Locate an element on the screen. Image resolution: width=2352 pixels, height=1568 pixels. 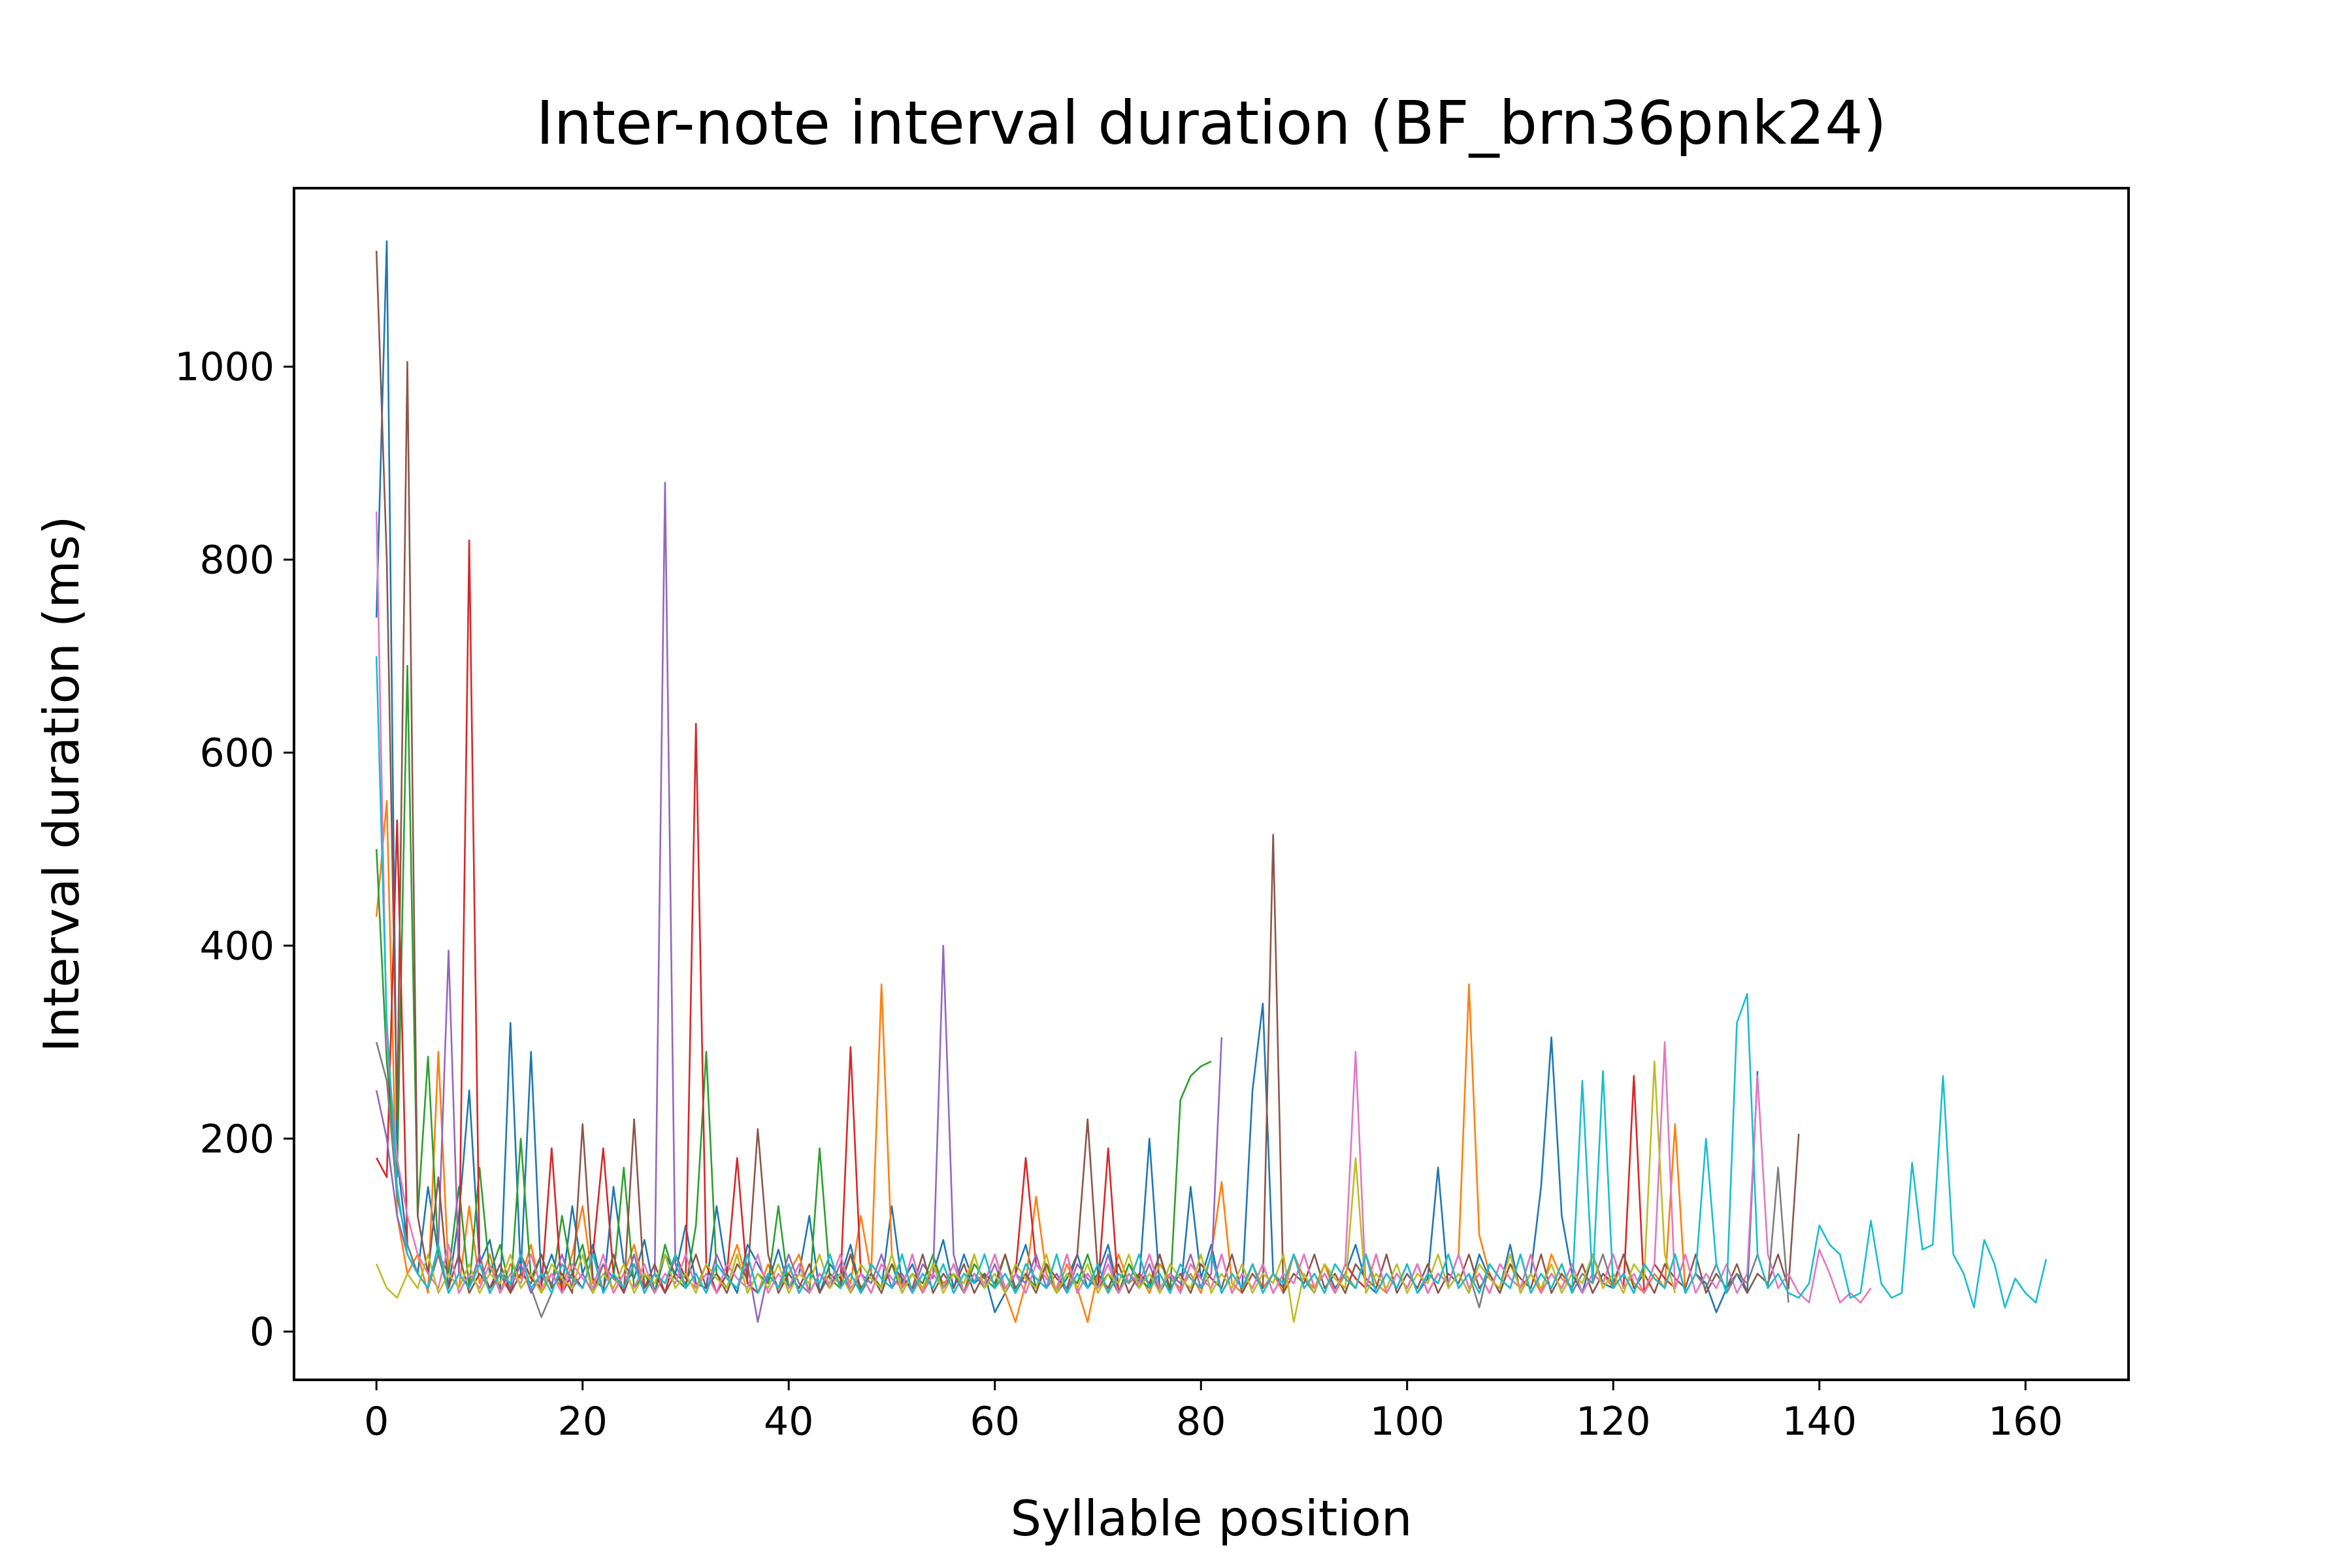
x-tick-label: 20 is located at coordinates (583, 1422).